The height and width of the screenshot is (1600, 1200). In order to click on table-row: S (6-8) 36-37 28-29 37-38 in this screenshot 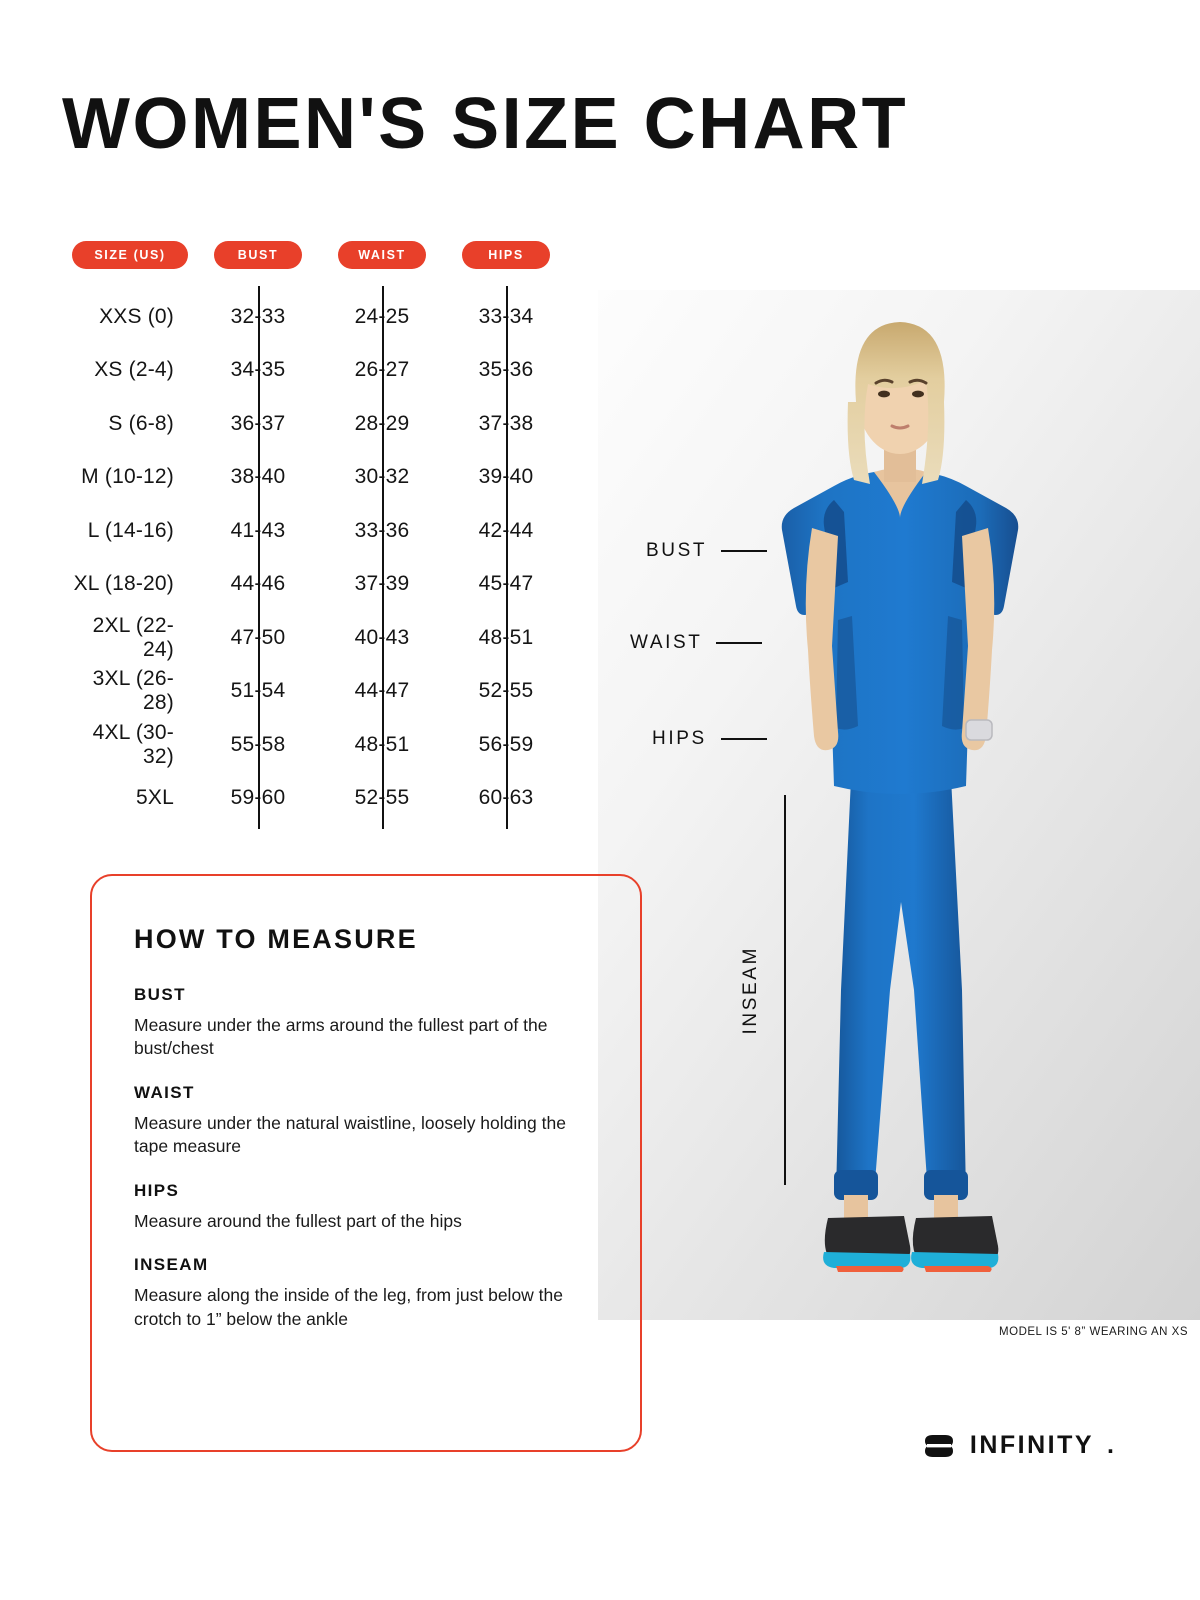, I will do `click(322, 424)`.